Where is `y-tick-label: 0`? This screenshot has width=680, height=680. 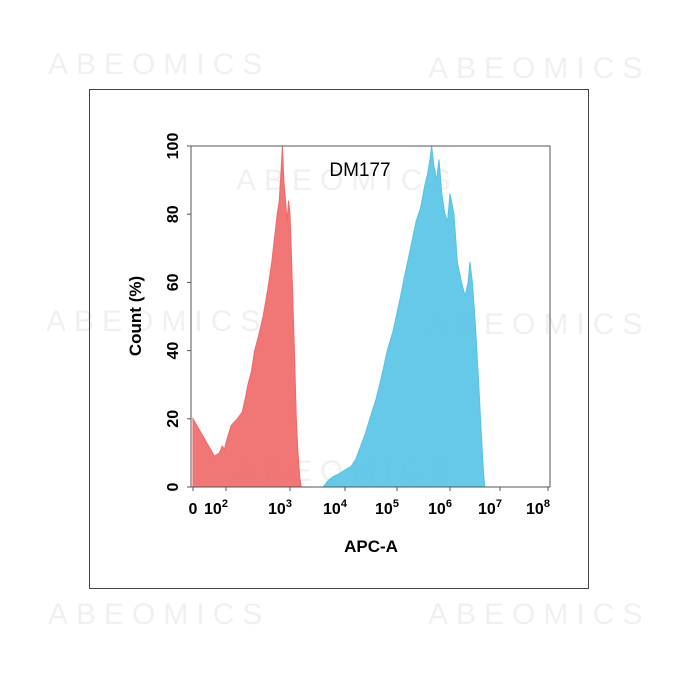 y-tick-label: 0 is located at coordinates (173, 486).